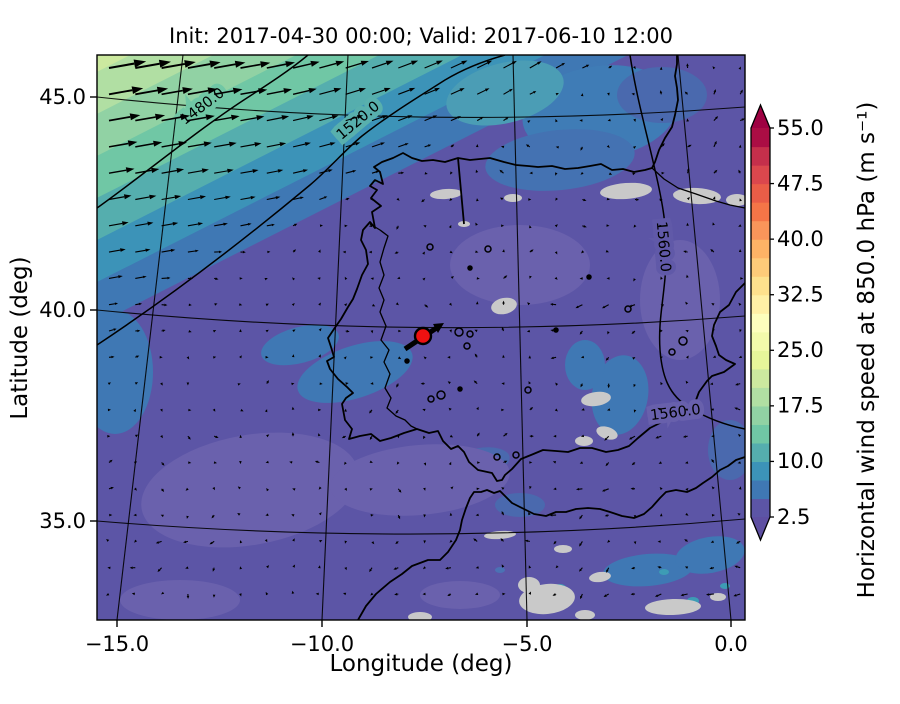  What do you see at coordinates (20, 337) in the screenshot?
I see `y-axis-label: Latitude (deg)` at bounding box center [20, 337].